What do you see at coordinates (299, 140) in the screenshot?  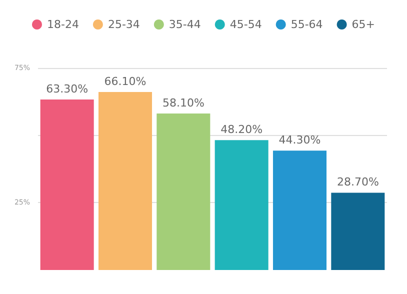 I see `data-label: 44.30%` at bounding box center [299, 140].